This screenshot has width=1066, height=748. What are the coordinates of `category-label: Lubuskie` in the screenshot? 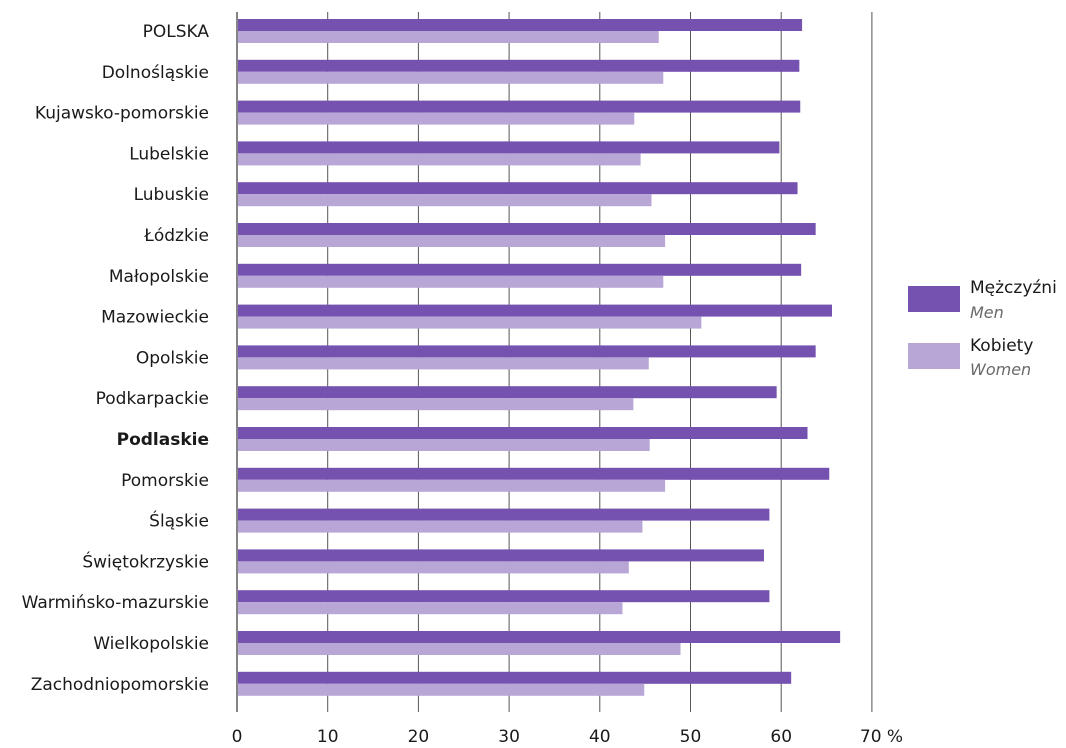 It's located at (171, 195).